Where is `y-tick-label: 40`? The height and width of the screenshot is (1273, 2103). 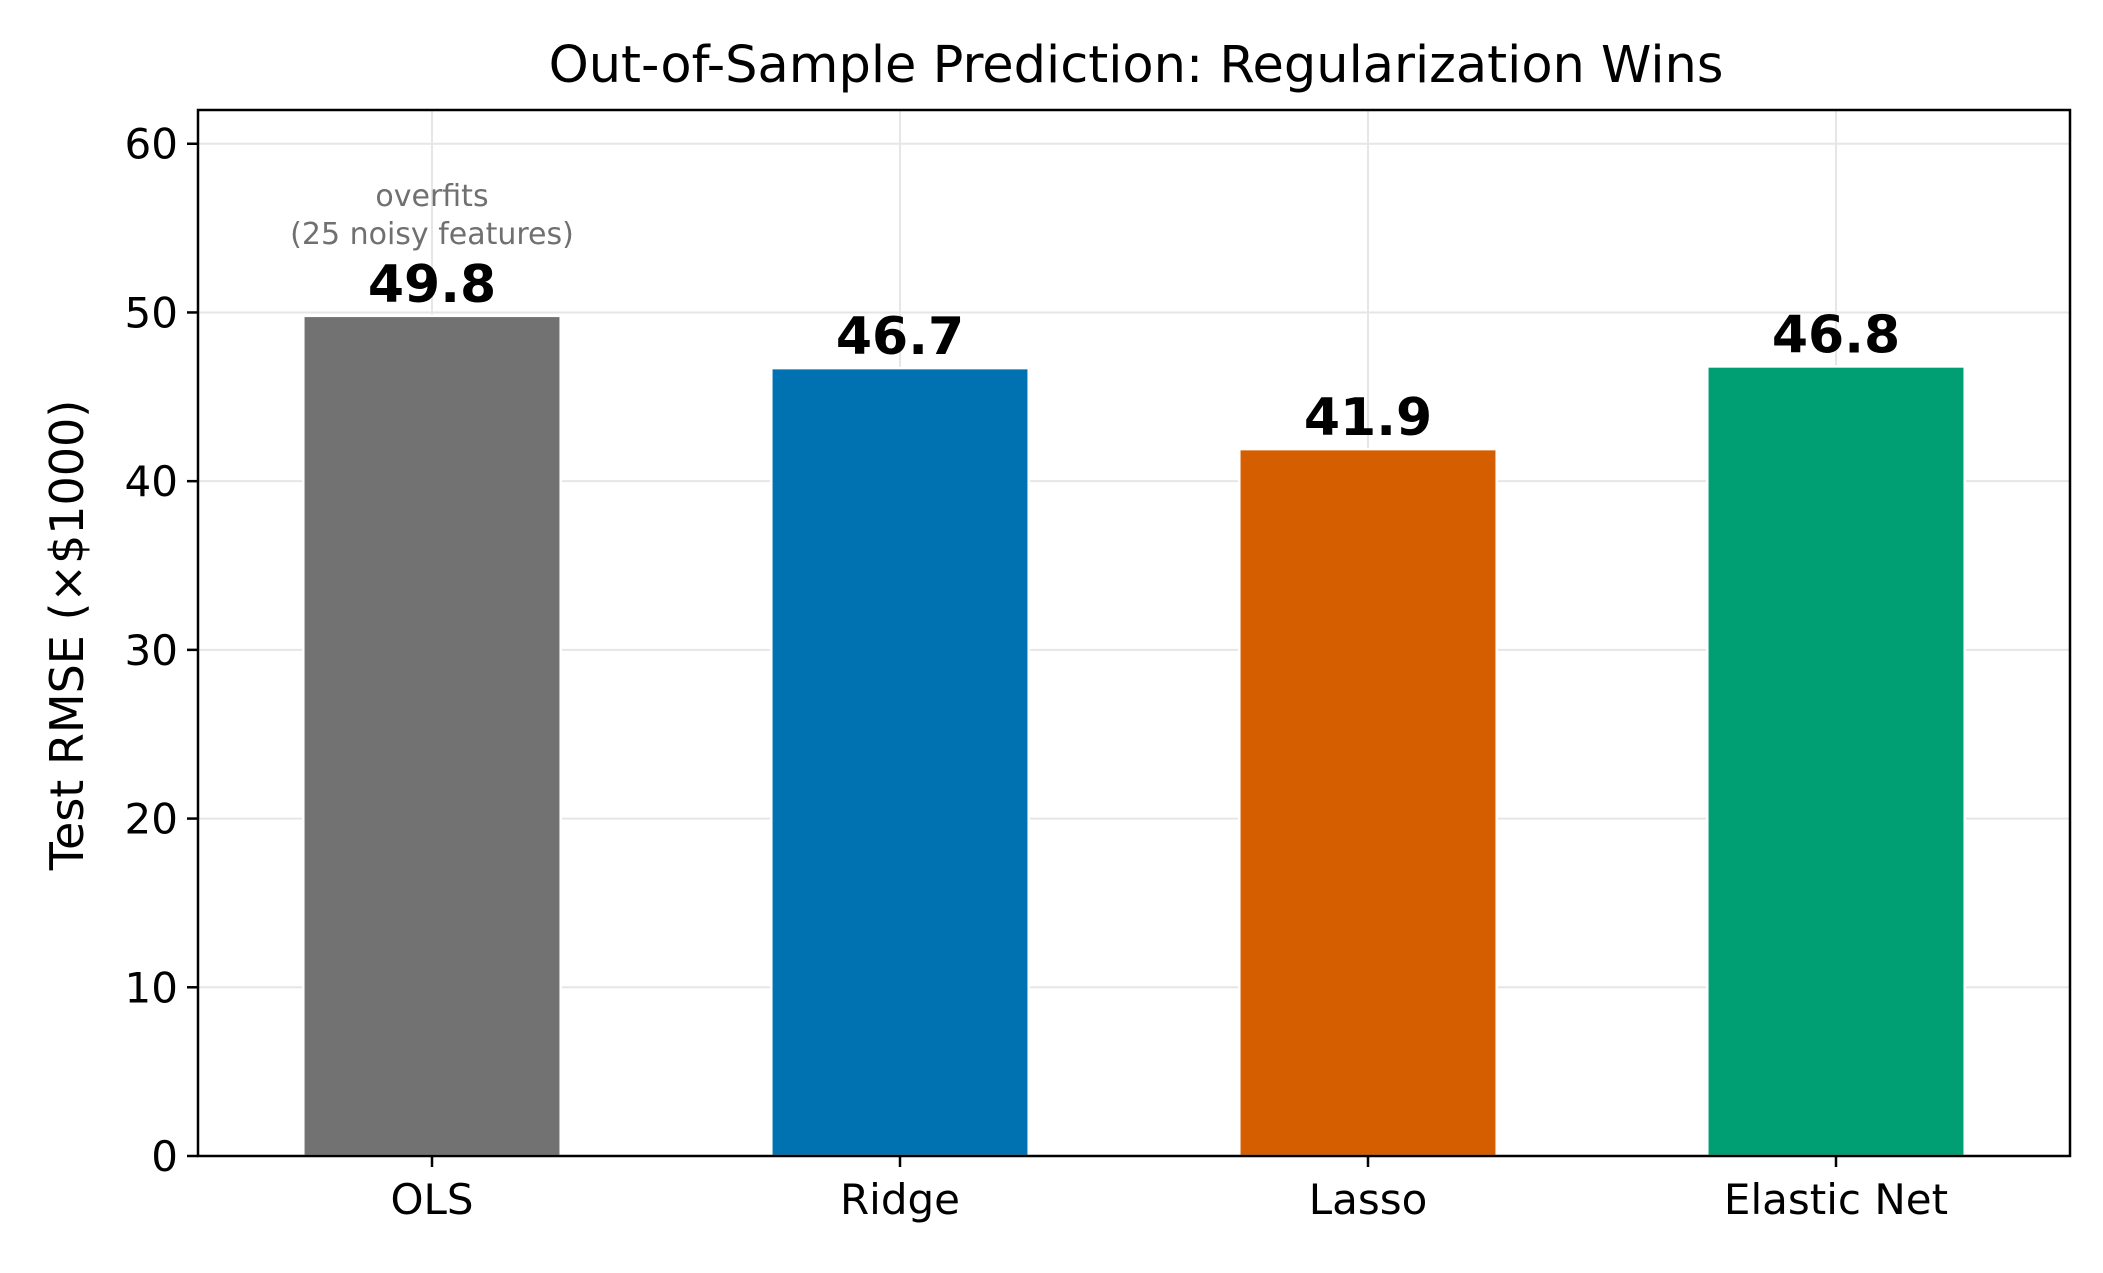 y-tick-label: 40 is located at coordinates (151, 481).